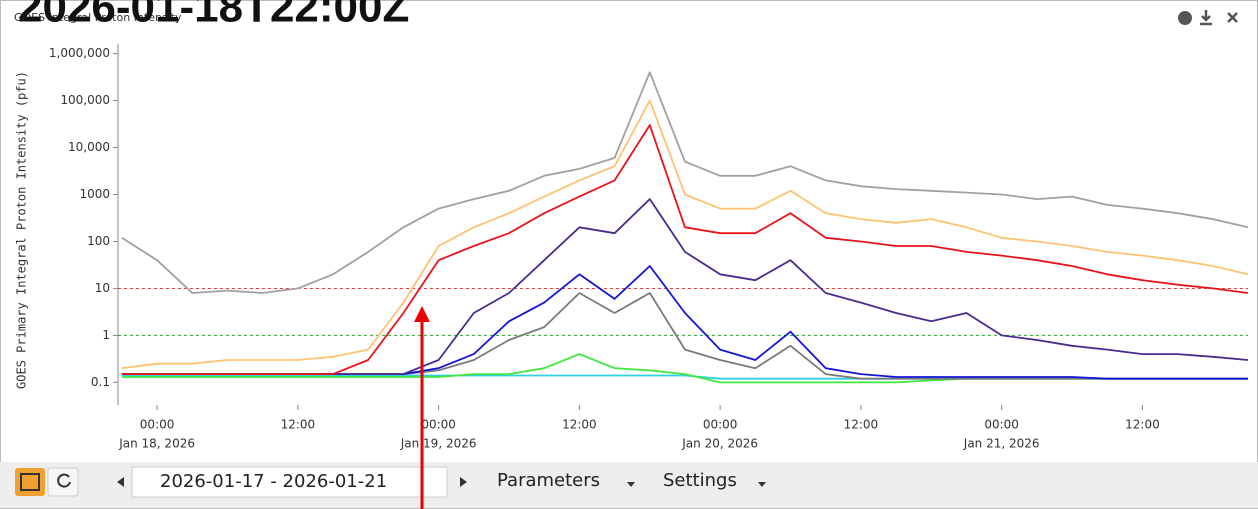 The width and height of the screenshot is (1258, 509). What do you see at coordinates (700, 480) in the screenshot?
I see `settings-menu: Settings` at bounding box center [700, 480].